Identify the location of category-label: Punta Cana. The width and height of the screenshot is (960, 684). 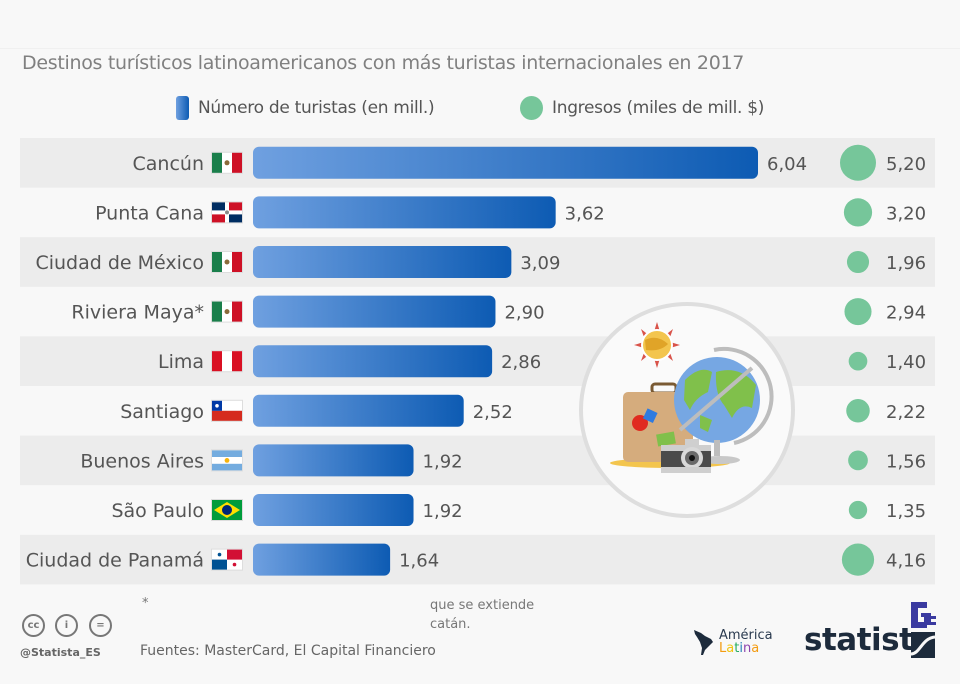
(149, 213).